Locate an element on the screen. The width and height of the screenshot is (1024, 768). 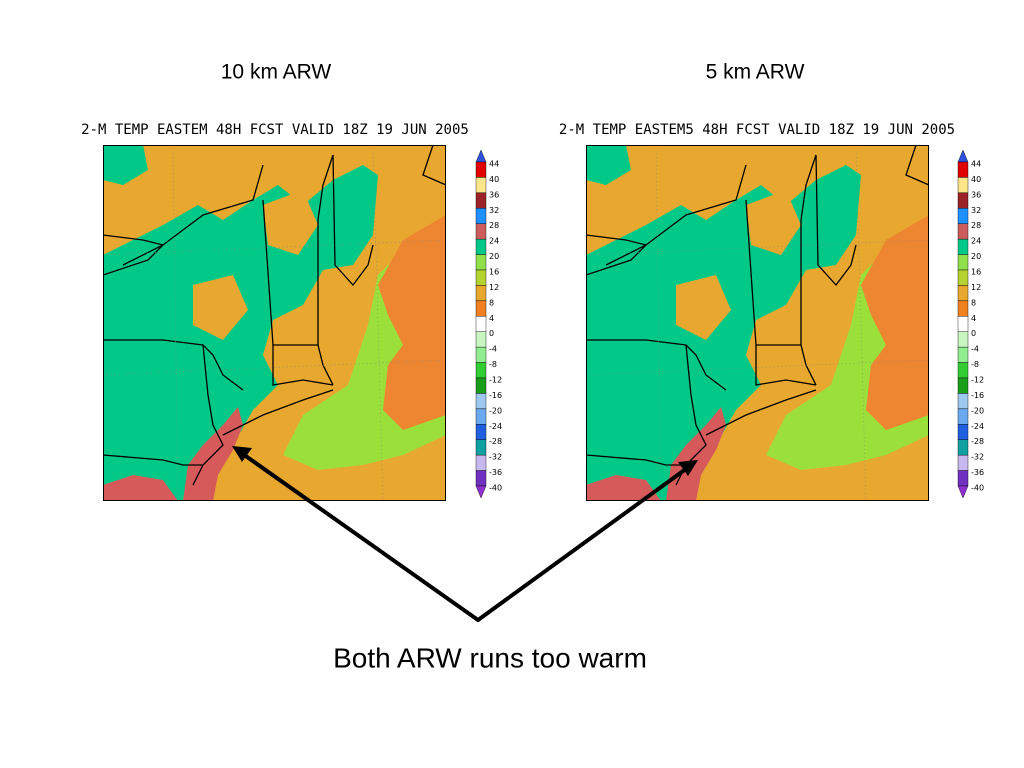
caption: Both ARW runs too warm is located at coordinates (490, 657).